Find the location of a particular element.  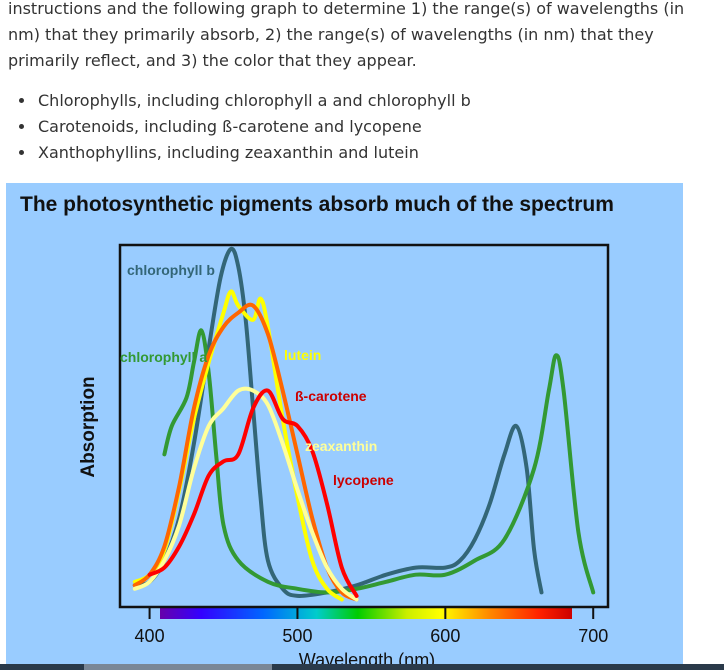

series-label-chlorophyll-a: chlorophyll a is located at coordinates (163, 357).